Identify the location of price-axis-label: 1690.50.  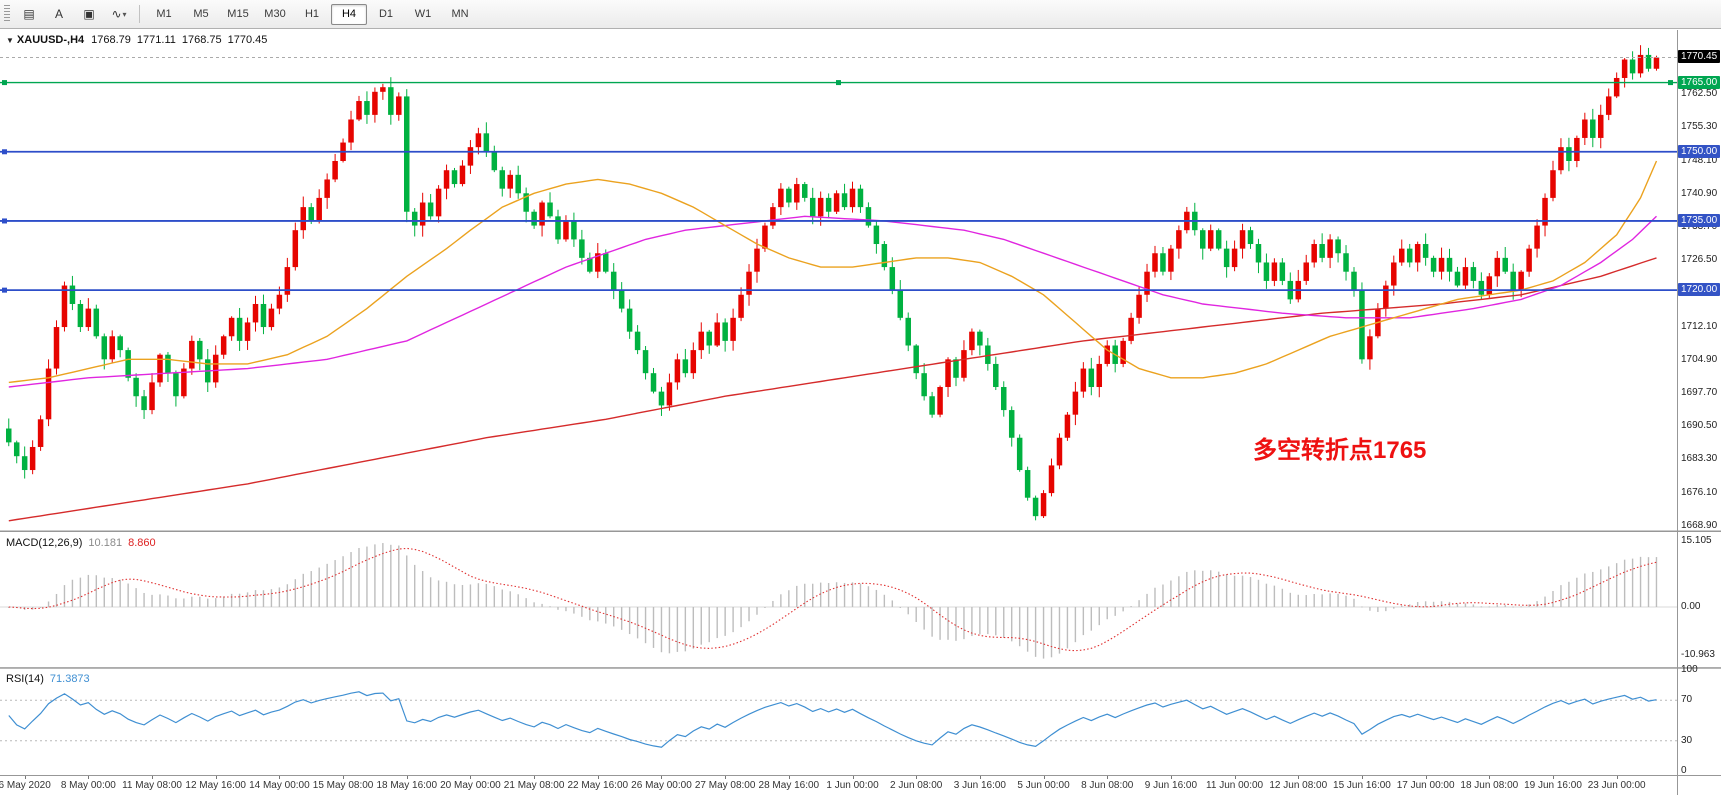
(1699, 426).